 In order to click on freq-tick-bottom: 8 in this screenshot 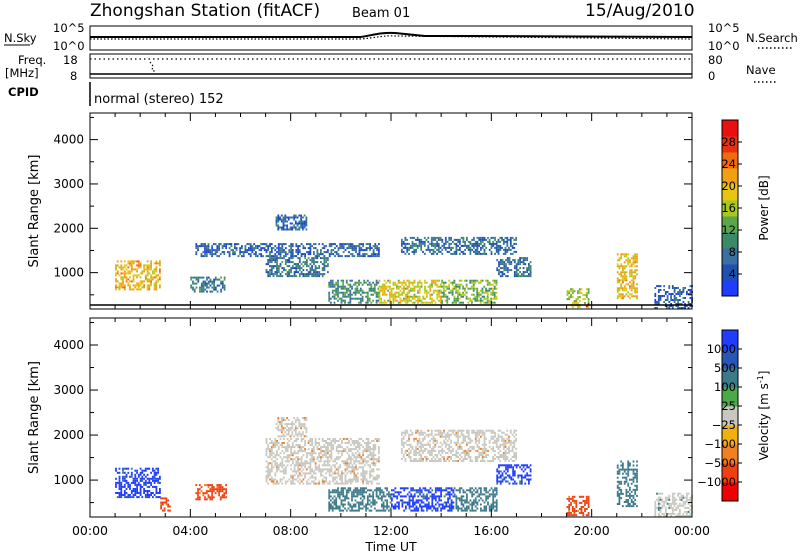, I will do `click(73, 76)`.